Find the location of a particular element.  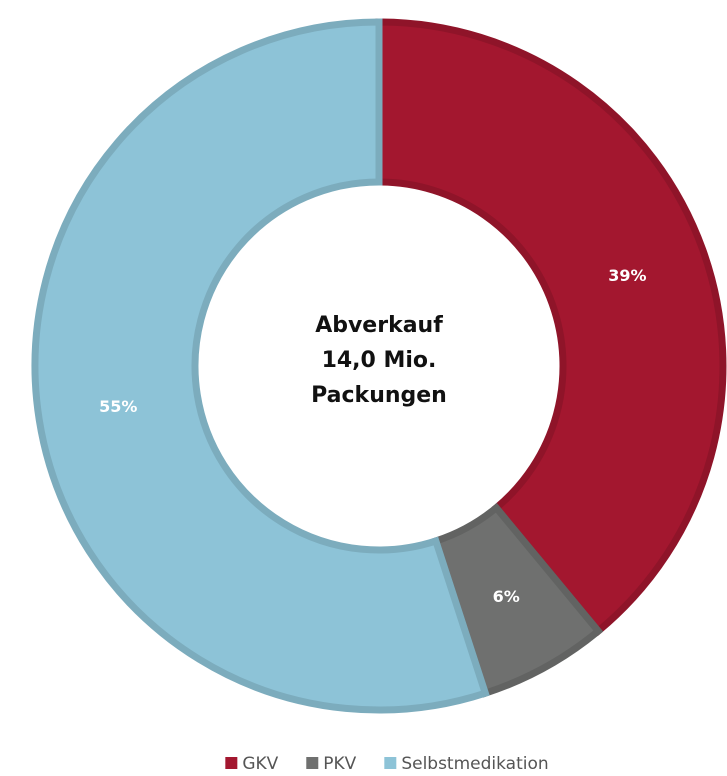

legend-label: Selbstmedikation is located at coordinates (474, 764).